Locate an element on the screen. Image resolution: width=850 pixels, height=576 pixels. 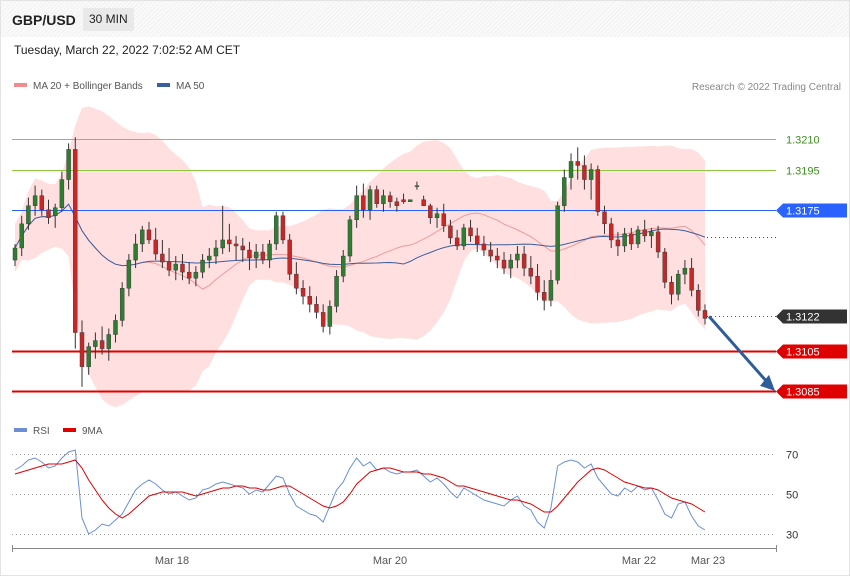
ma50-swatch-icon is located at coordinates (163, 85).